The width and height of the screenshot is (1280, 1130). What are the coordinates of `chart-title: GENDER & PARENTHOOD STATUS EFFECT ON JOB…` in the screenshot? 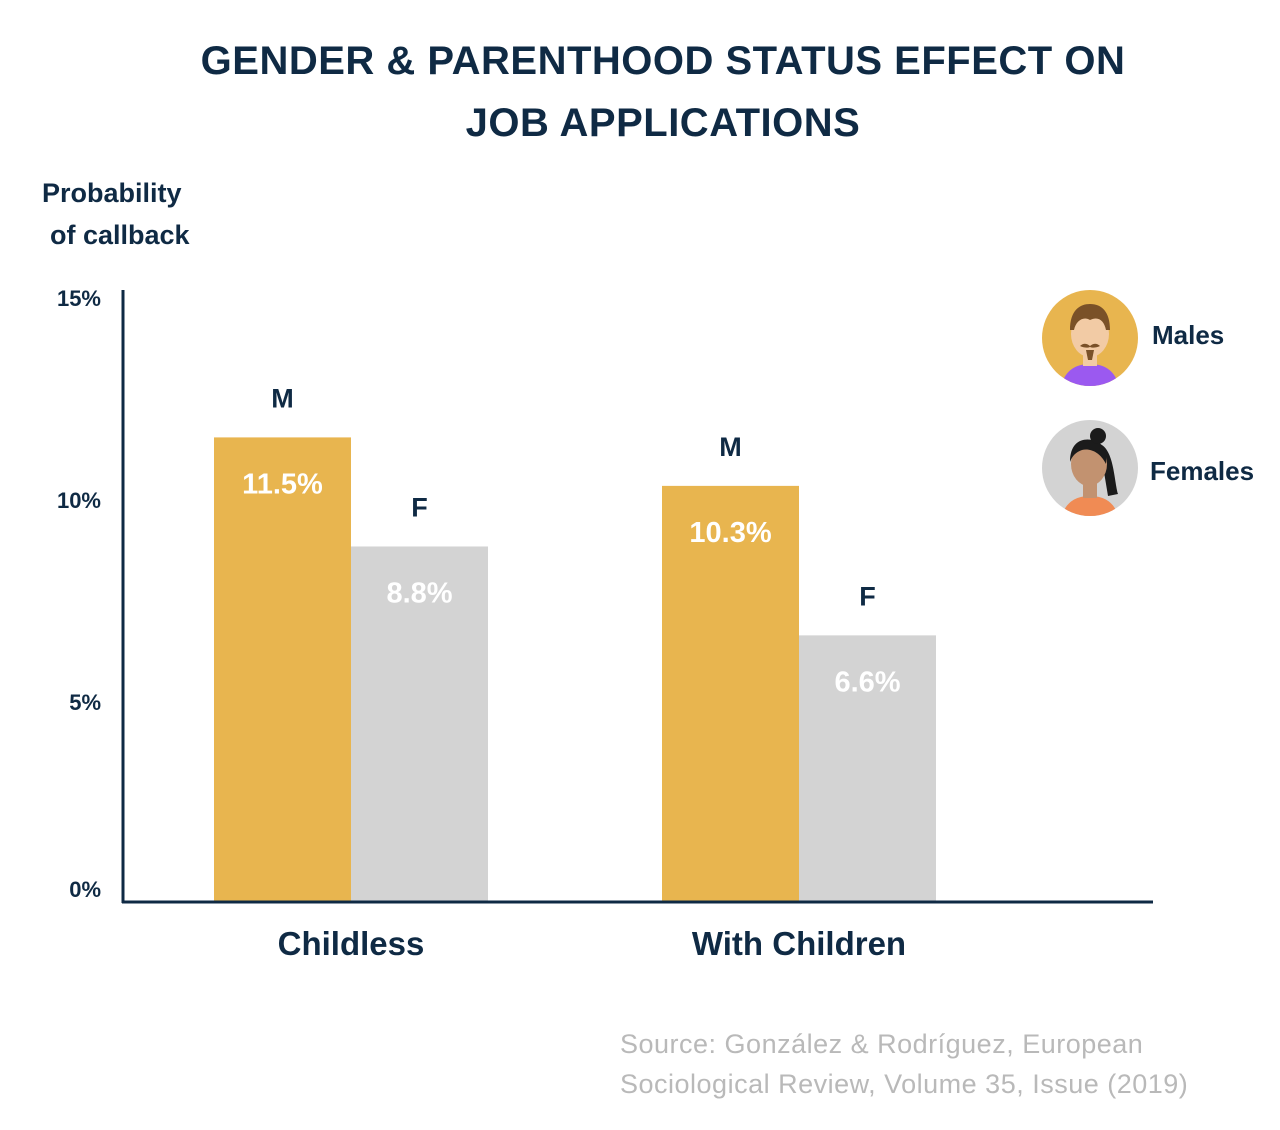 It's located at (640, 92).